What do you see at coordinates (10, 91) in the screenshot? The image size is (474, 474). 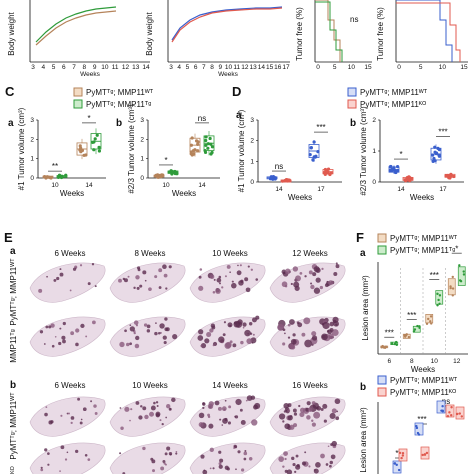 I see `panel-c-letter: C` at bounding box center [10, 91].